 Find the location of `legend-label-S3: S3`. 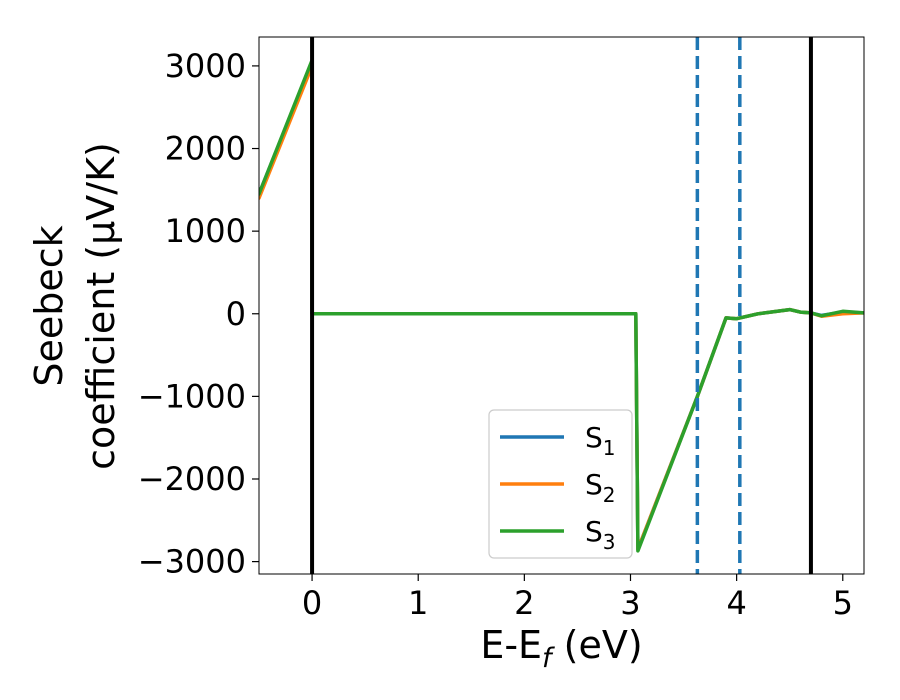

legend-label-S3: S3 is located at coordinates (600, 534).